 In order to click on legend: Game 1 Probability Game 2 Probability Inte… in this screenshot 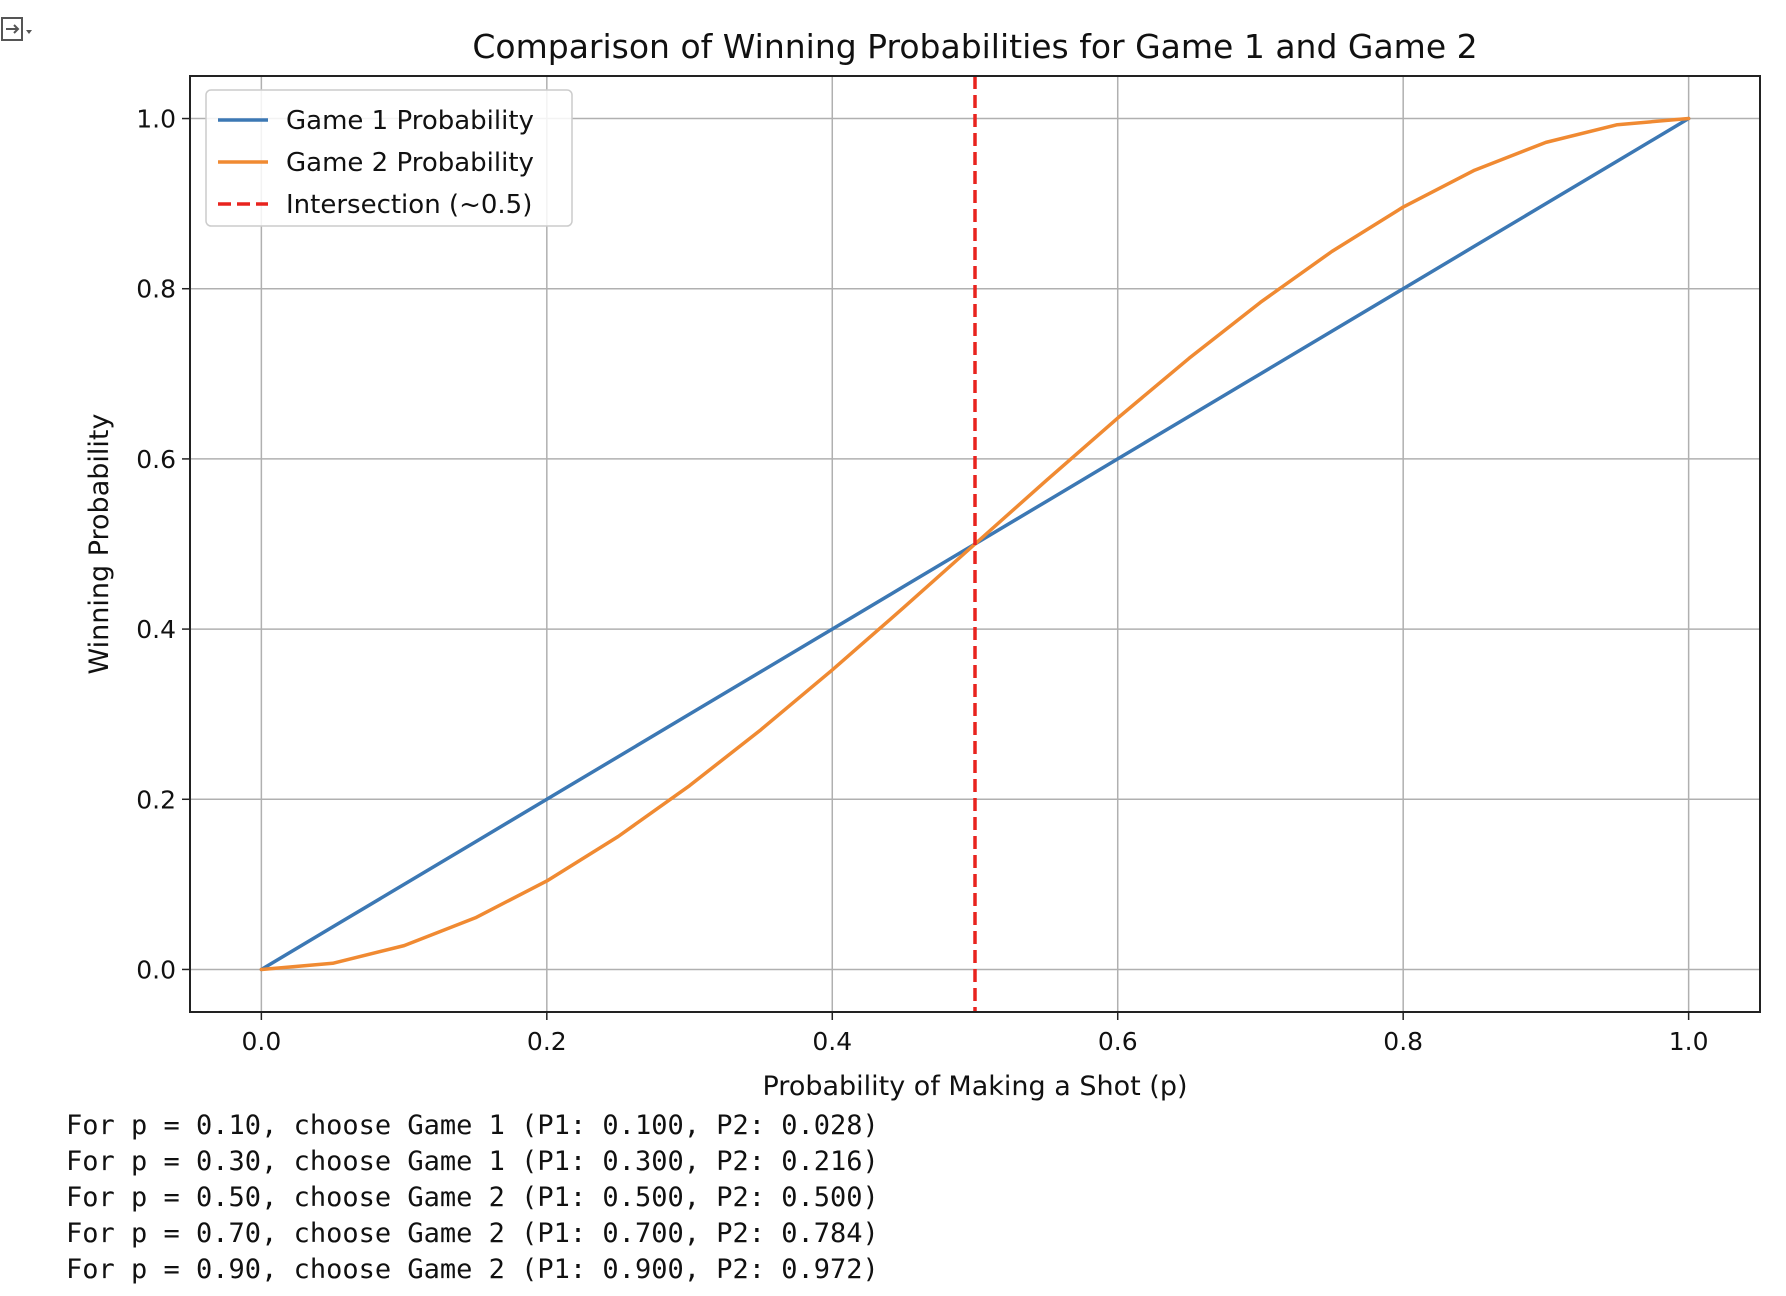, I will do `click(389, 158)`.